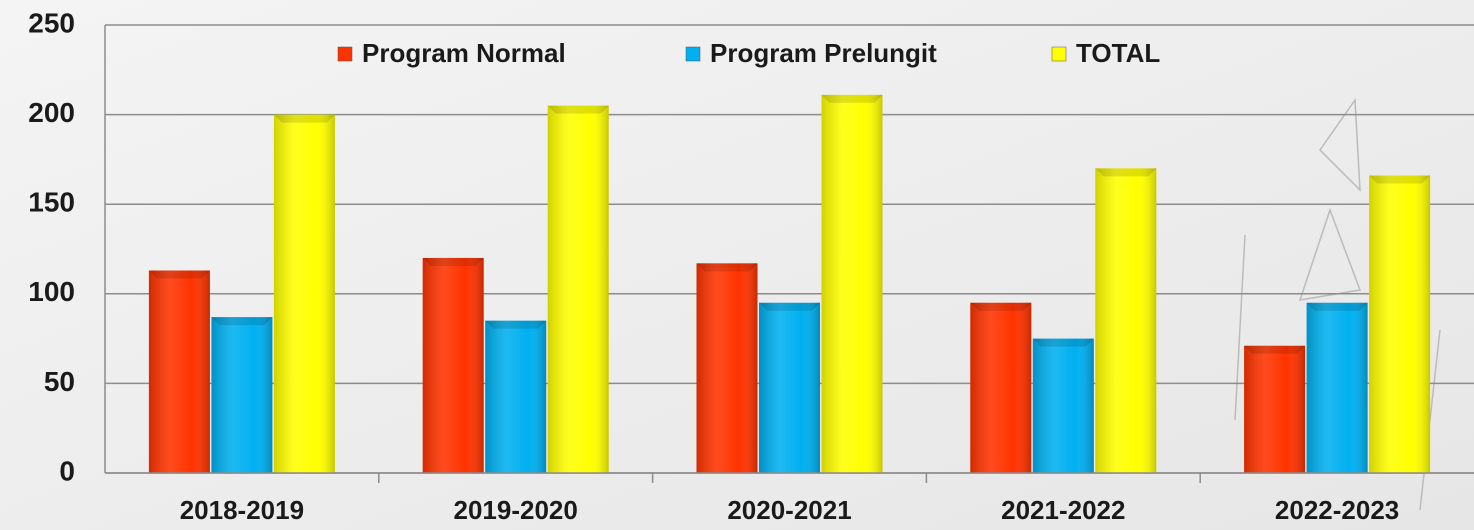  What do you see at coordinates (51, 112) in the screenshot?
I see `y-tick-label: 200` at bounding box center [51, 112].